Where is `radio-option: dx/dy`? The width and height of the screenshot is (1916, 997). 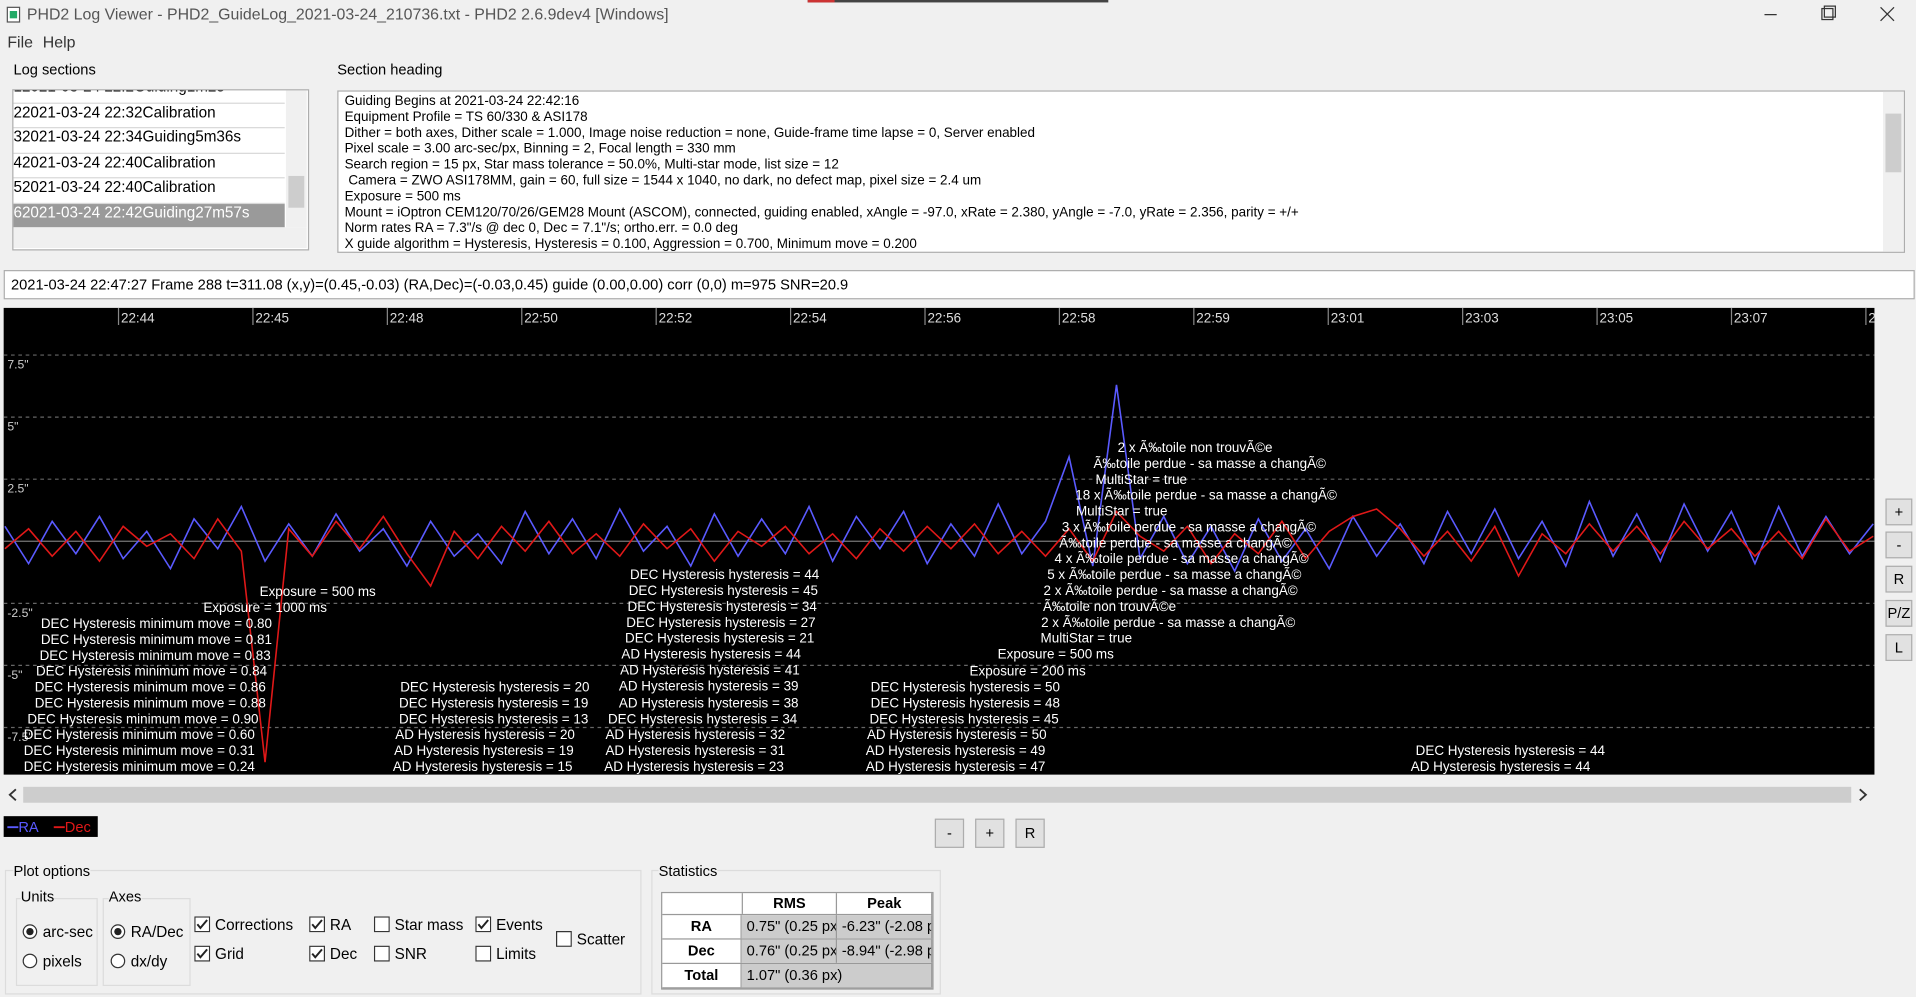 radio-option: dx/dy is located at coordinates (138, 961).